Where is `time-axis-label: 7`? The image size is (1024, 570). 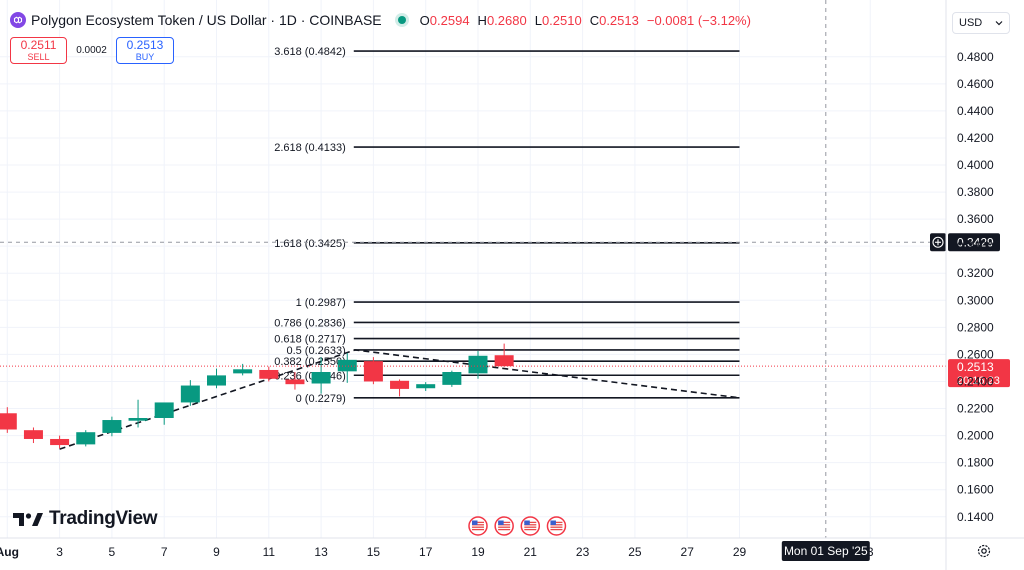
time-axis-label: 7 is located at coordinates (164, 552).